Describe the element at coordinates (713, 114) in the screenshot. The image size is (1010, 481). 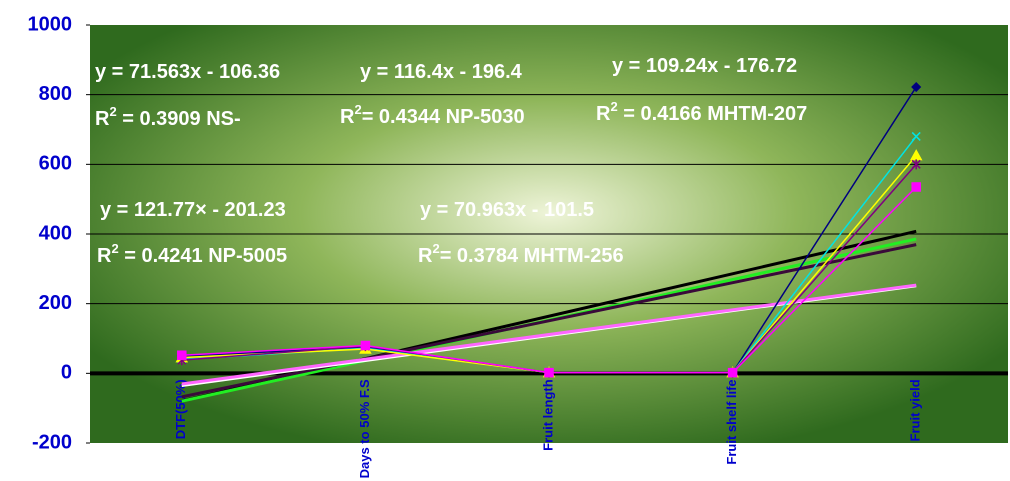
I see `r2-text: = 0.4166 MHTM-207` at that location.